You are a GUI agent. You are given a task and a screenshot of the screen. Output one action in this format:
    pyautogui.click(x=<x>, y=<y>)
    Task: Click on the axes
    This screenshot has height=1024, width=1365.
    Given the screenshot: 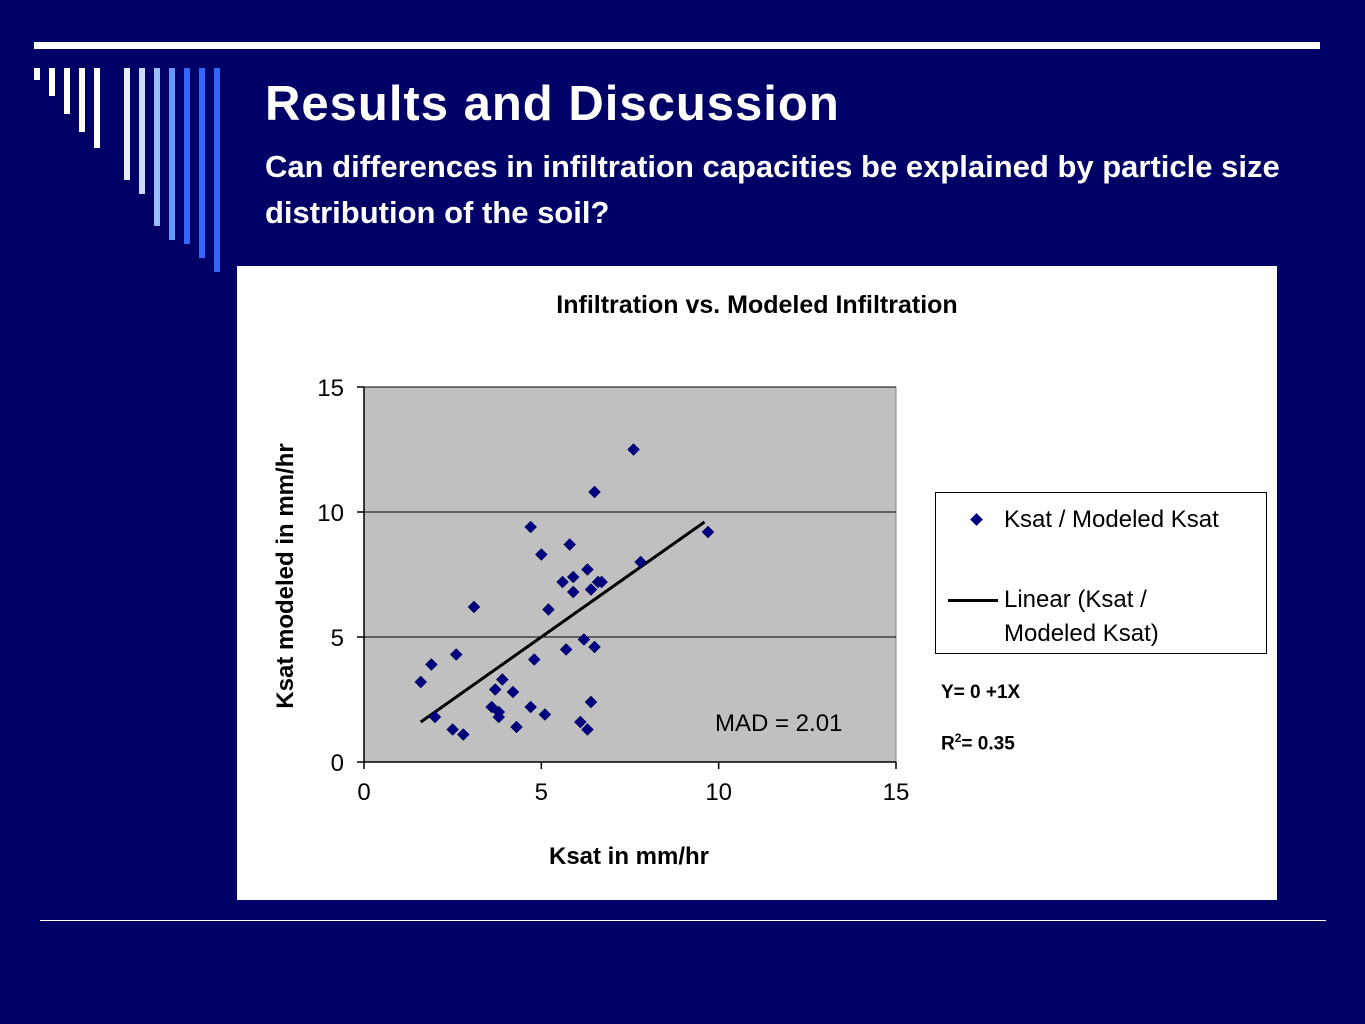 What is the action you would take?
    pyautogui.click(x=629, y=575)
    